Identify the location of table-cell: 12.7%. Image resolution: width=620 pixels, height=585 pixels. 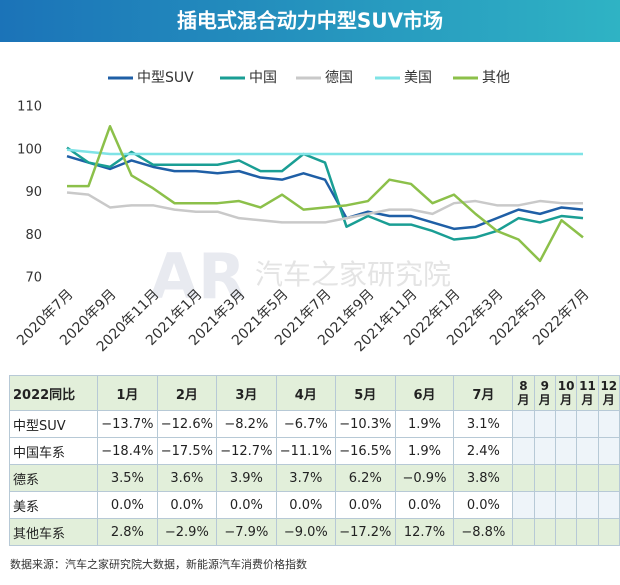
(424, 532).